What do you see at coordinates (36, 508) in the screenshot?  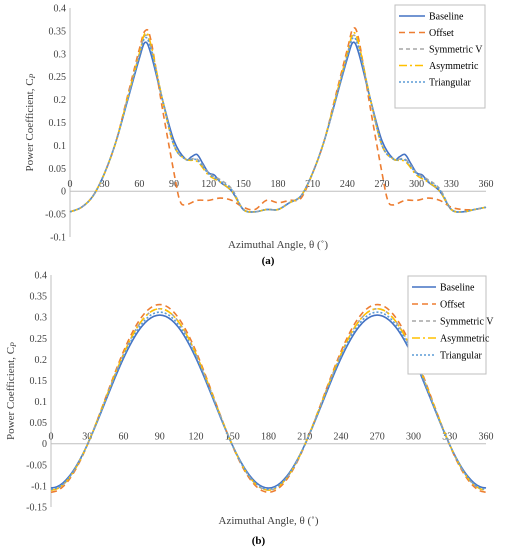 I see `y-tick-label: -0.15` at bounding box center [36, 508].